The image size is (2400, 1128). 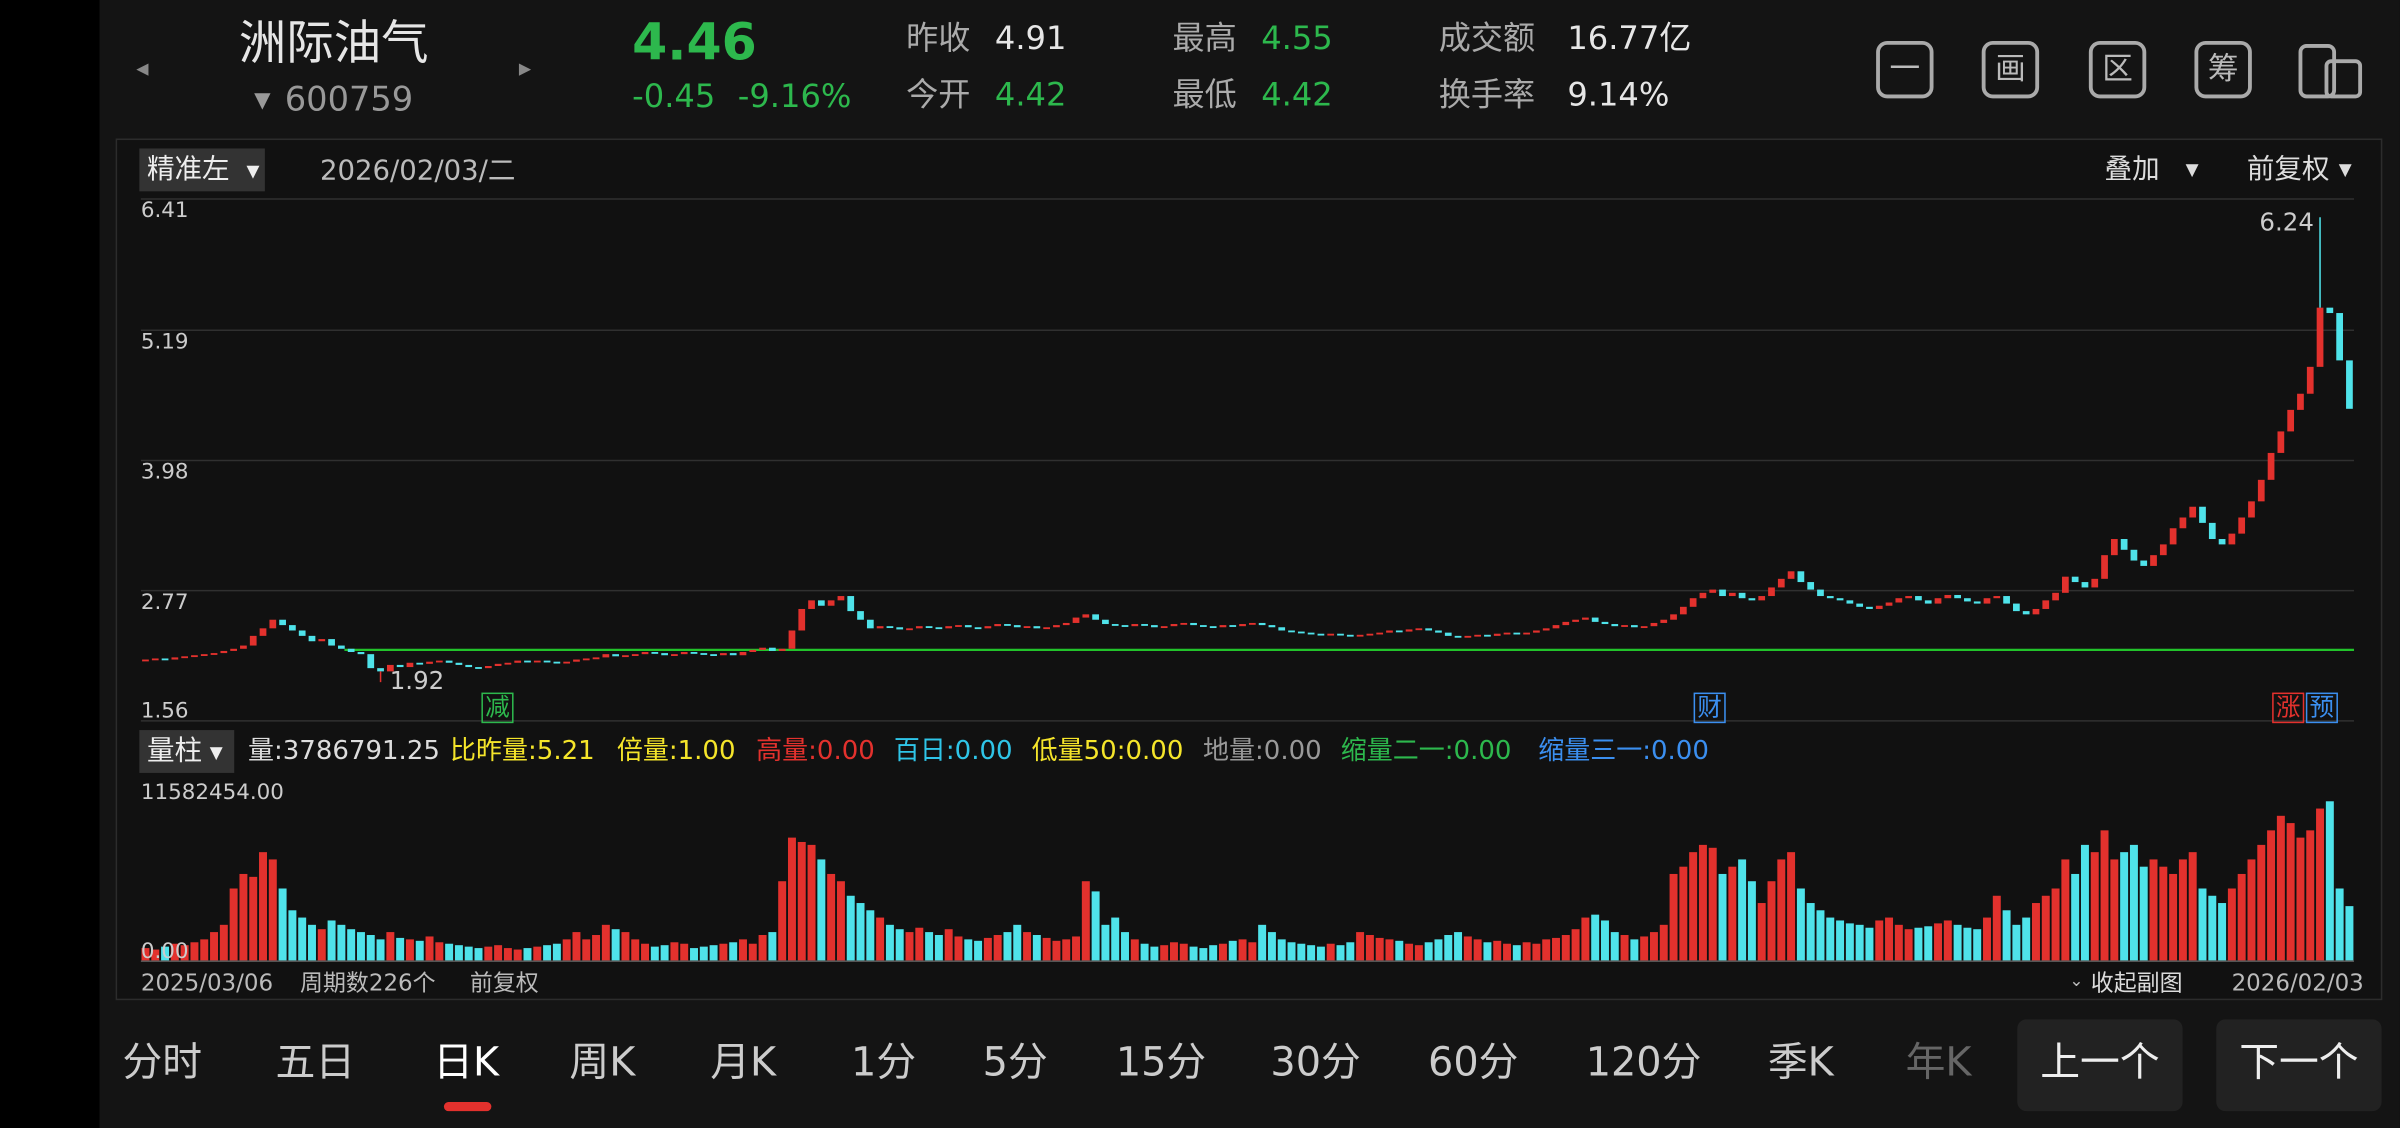 I want to click on y-tick-label: 6.41, so click(x=165, y=210).